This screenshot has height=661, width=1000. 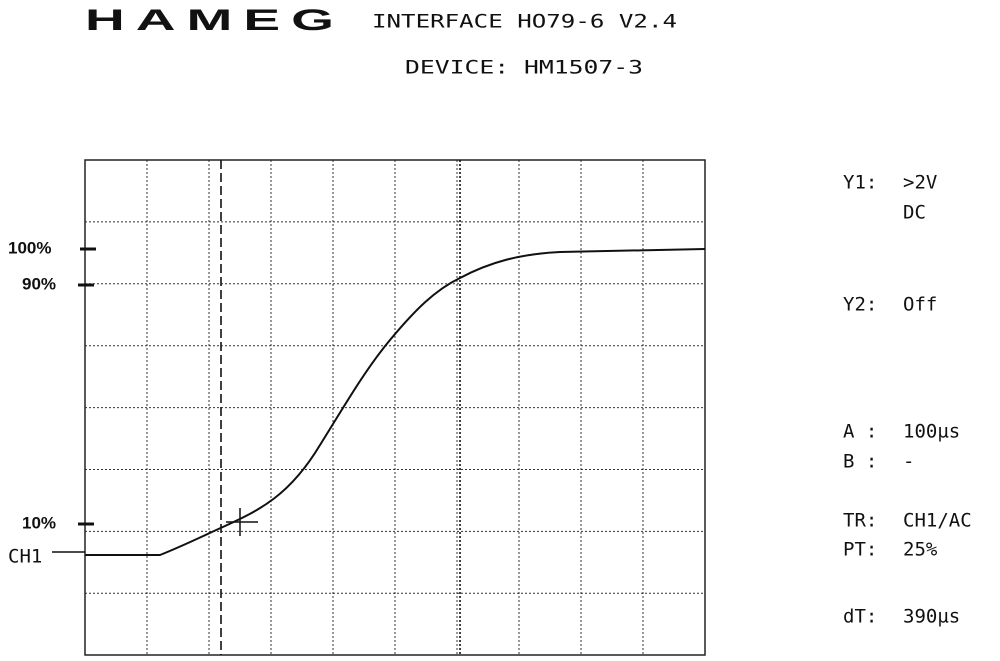 What do you see at coordinates (25, 557) in the screenshot?
I see `channel-label: CH1` at bounding box center [25, 557].